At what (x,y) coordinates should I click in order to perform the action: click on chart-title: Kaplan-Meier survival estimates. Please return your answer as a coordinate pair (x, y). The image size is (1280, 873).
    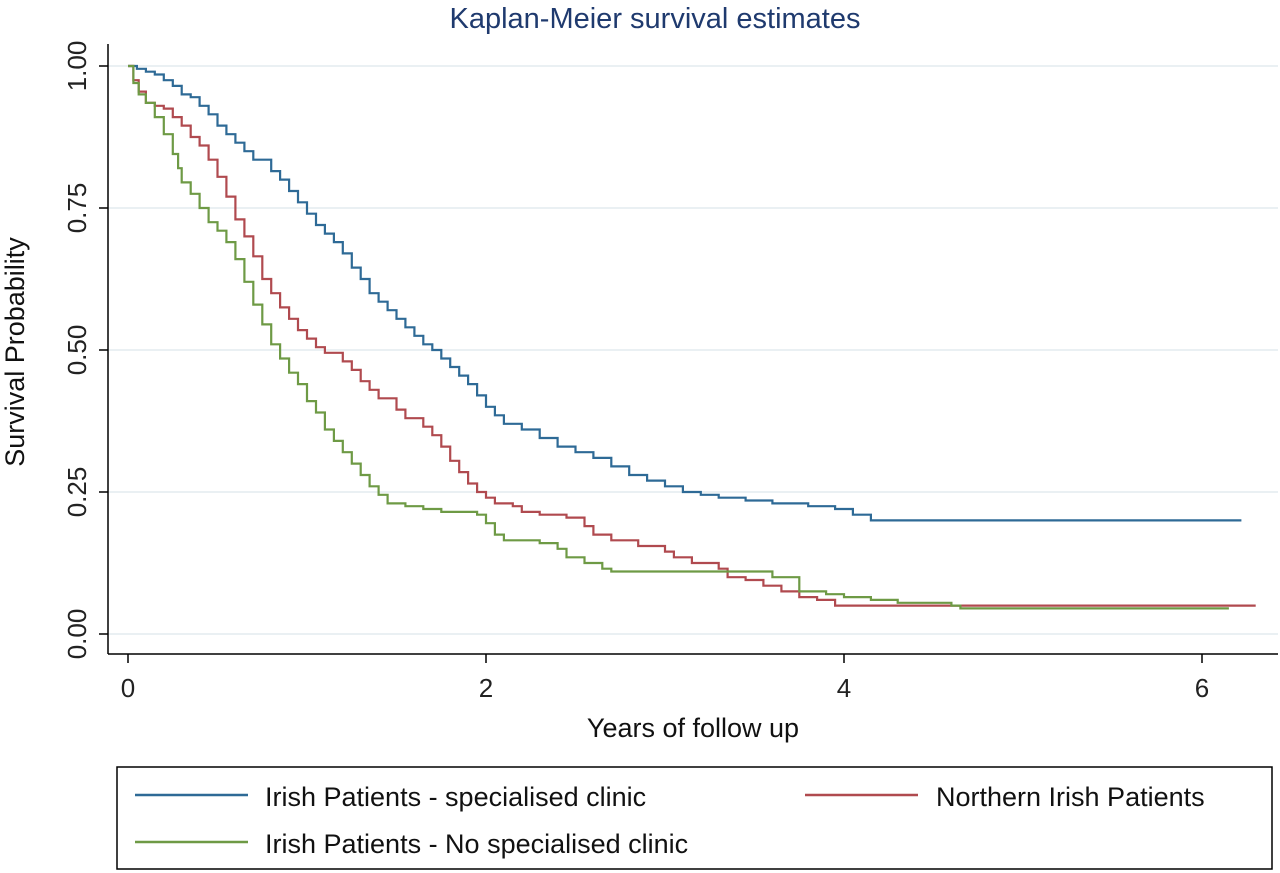
    Looking at the image, I should click on (655, 19).